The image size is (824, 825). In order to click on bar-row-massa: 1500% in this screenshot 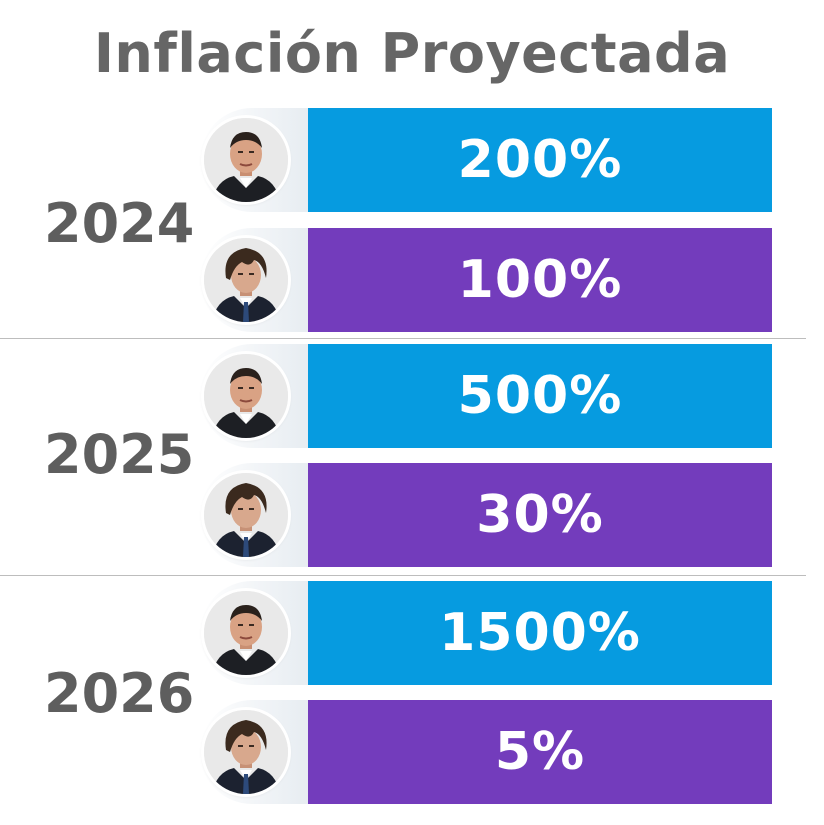, I will do `click(486, 633)`.